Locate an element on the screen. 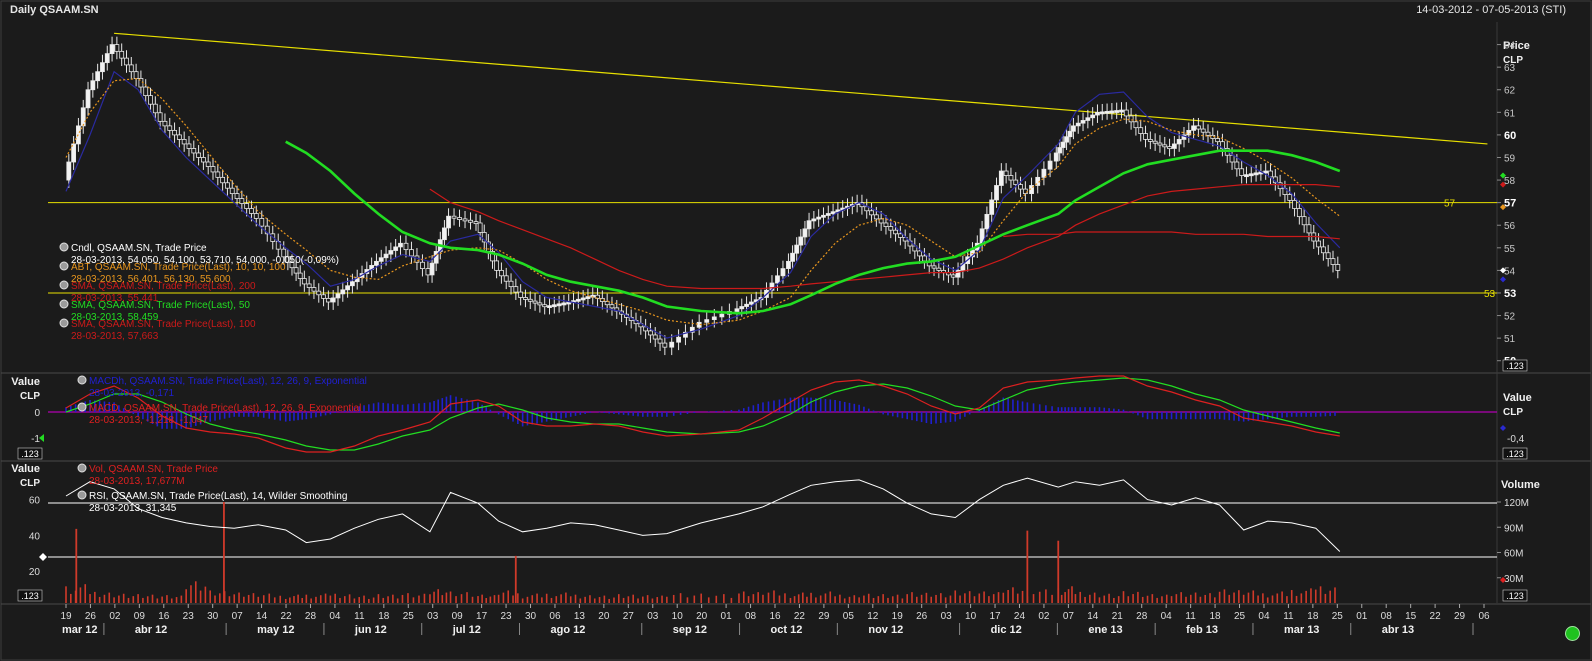 The width and height of the screenshot is (1592, 661). price-tick-label: 60 is located at coordinates (1510, 136).